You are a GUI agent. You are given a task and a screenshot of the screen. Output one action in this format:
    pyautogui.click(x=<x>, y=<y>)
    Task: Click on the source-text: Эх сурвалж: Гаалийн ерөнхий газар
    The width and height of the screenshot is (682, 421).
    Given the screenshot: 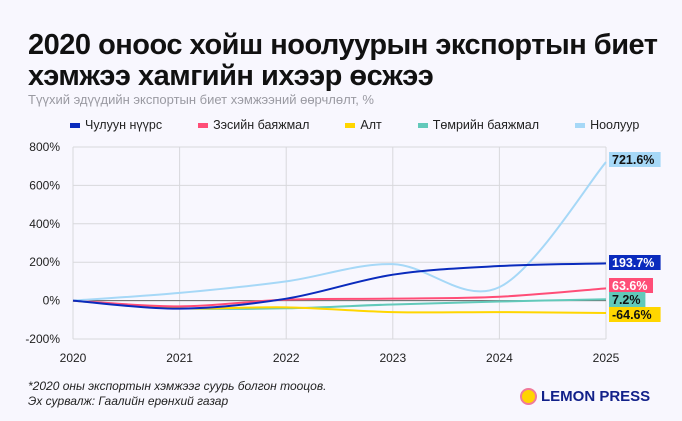 What is the action you would take?
    pyautogui.click(x=128, y=401)
    